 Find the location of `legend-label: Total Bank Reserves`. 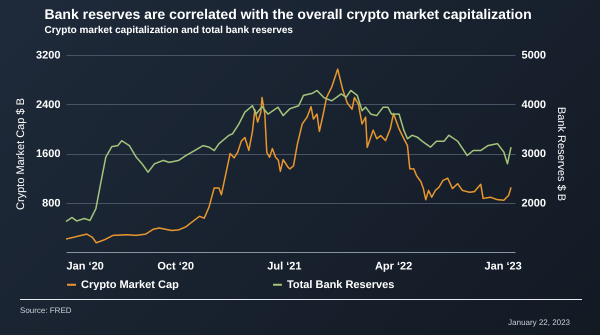

legend-label: Total Bank Reserves is located at coordinates (340, 284).